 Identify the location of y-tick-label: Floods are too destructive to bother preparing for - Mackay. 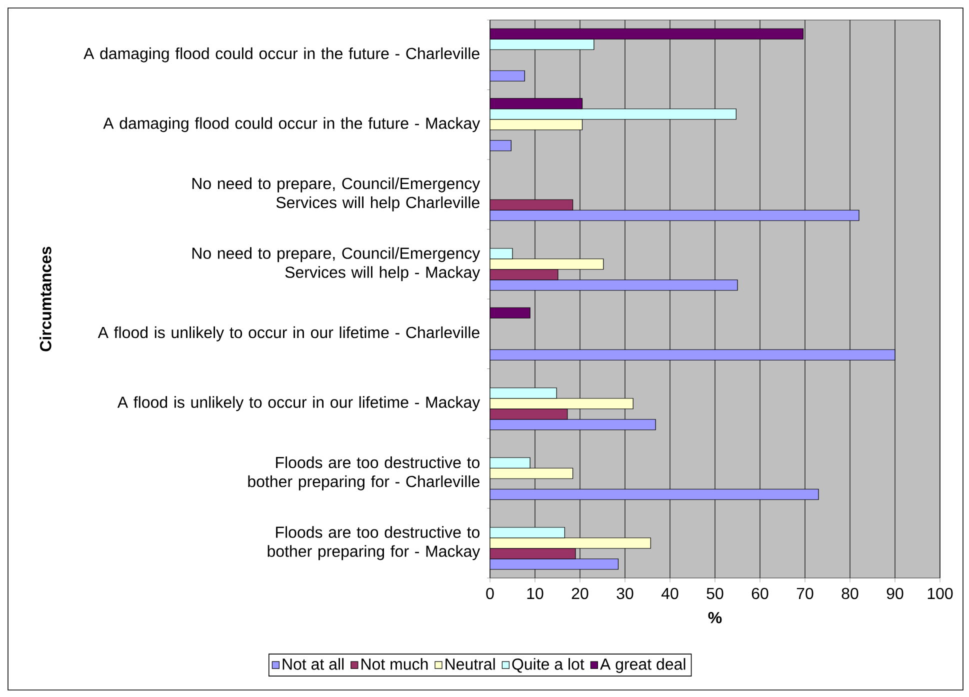
(374, 543).